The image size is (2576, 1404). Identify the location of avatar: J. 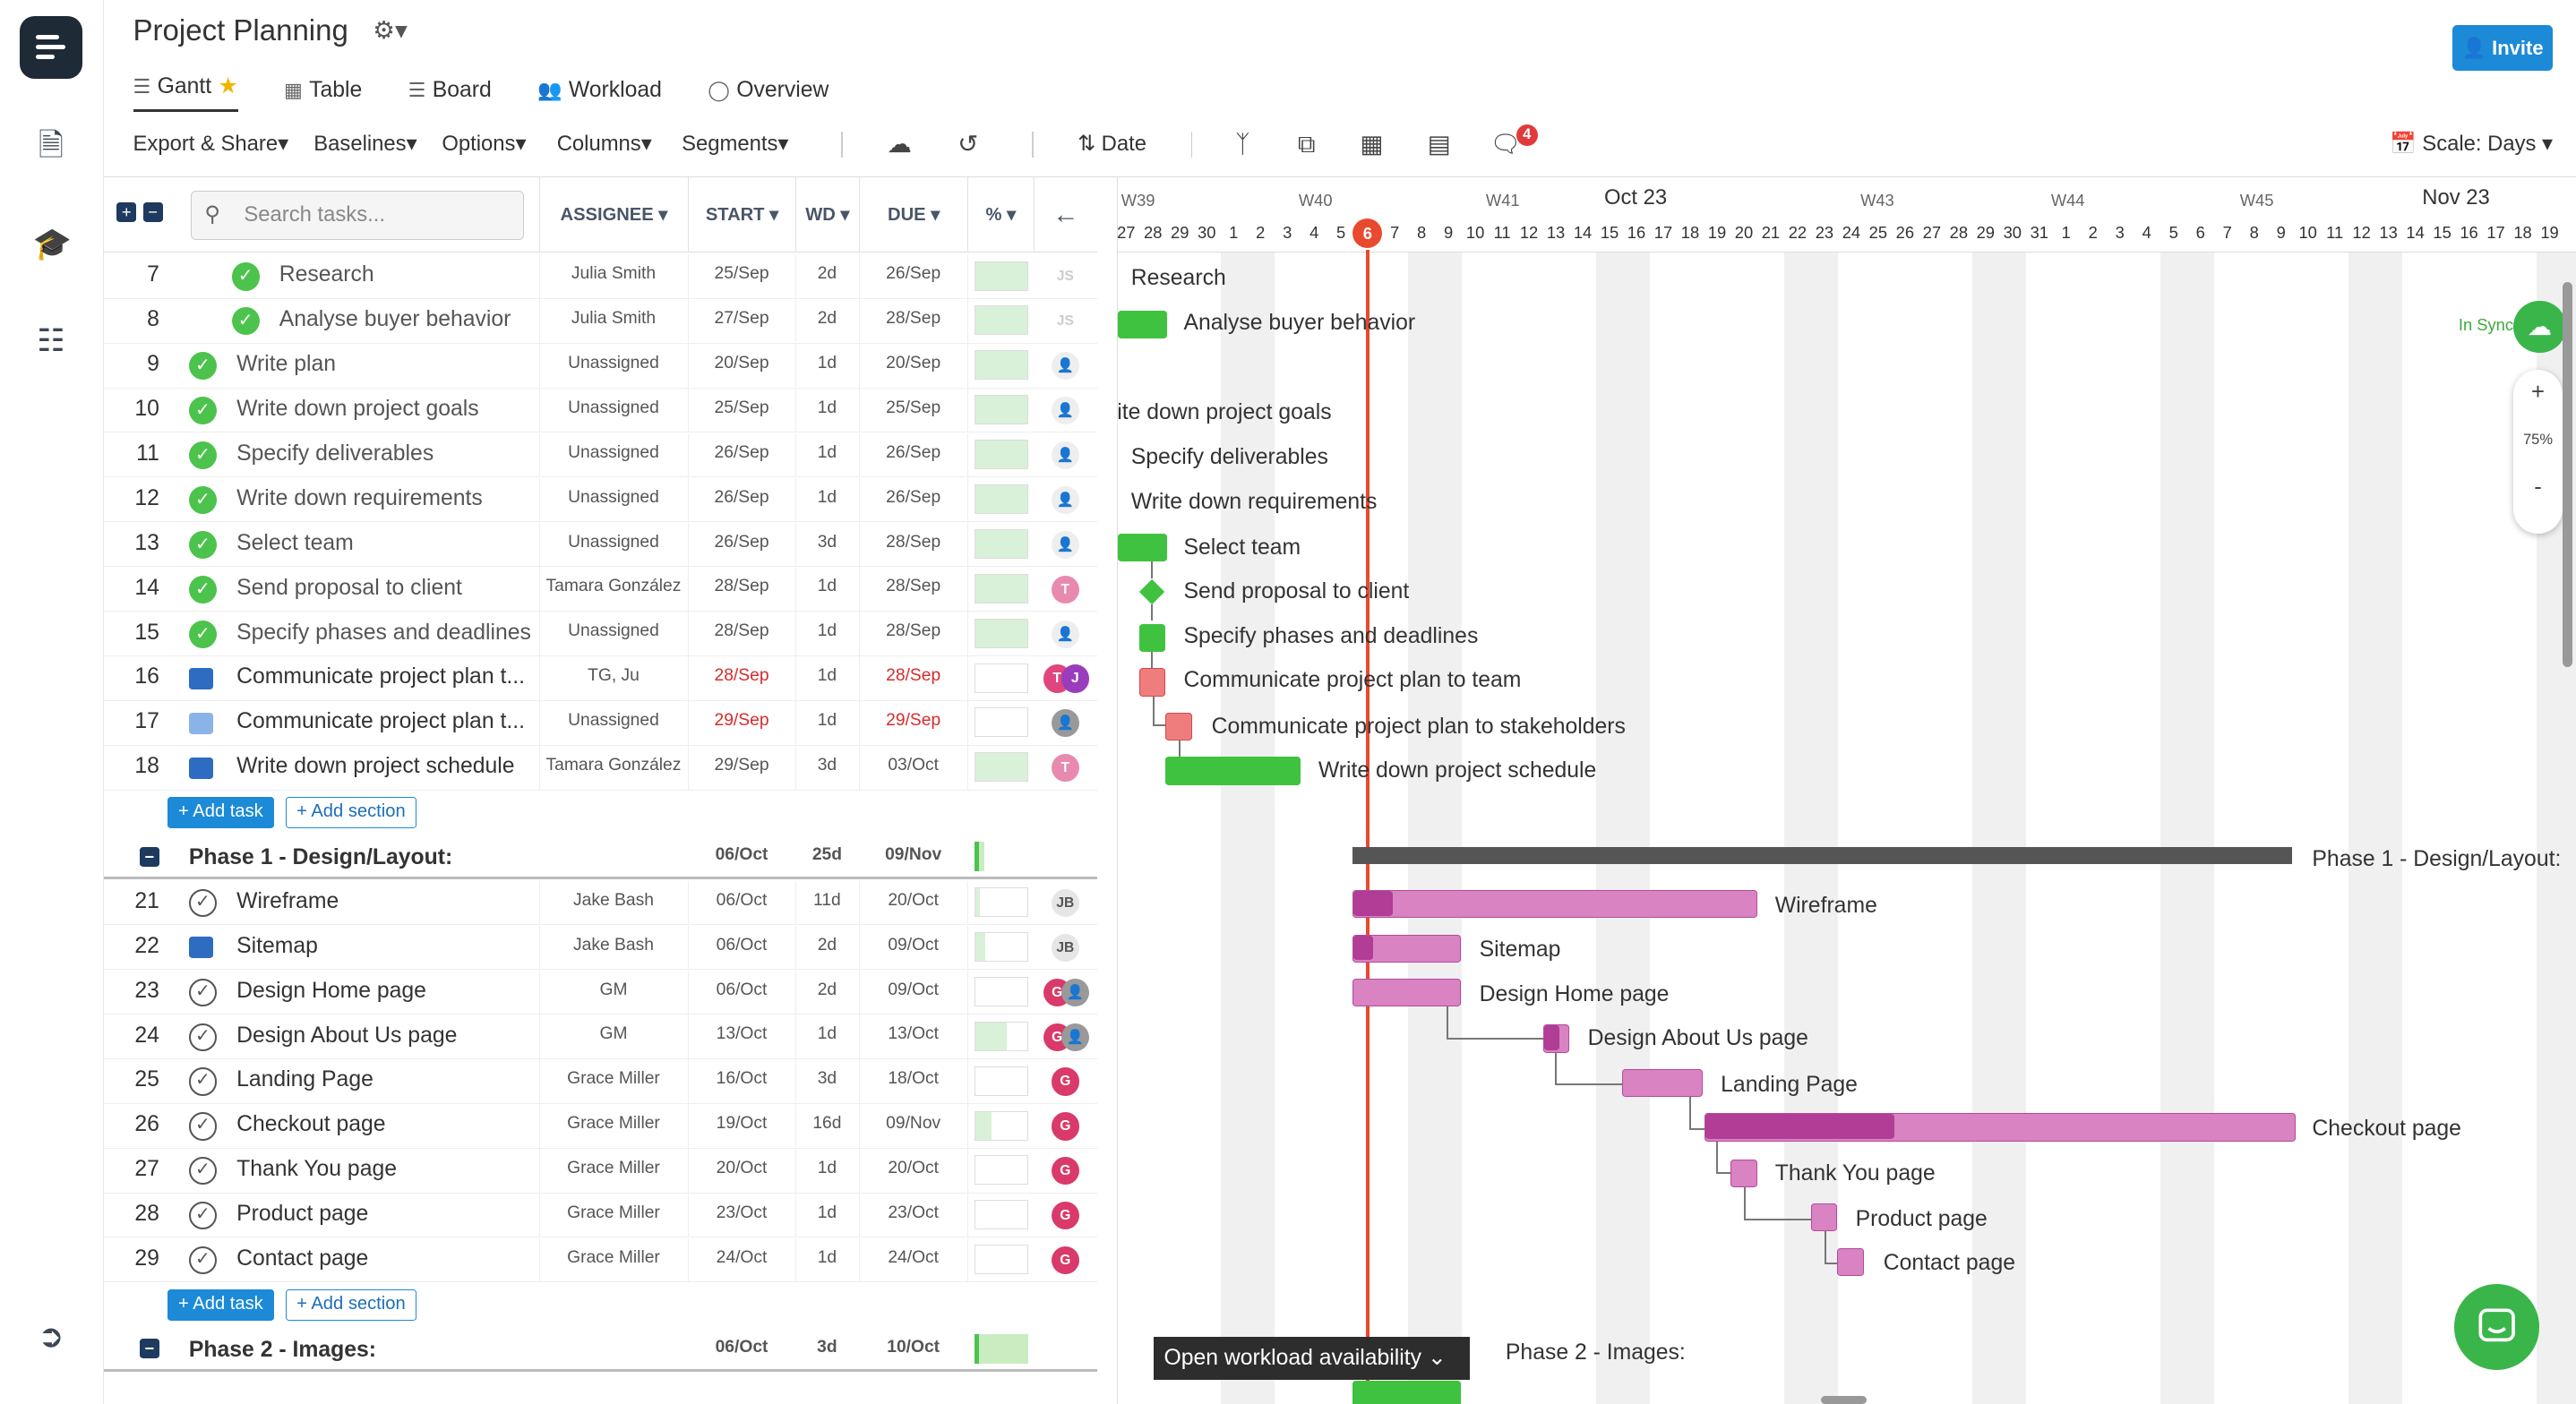
(1074, 678).